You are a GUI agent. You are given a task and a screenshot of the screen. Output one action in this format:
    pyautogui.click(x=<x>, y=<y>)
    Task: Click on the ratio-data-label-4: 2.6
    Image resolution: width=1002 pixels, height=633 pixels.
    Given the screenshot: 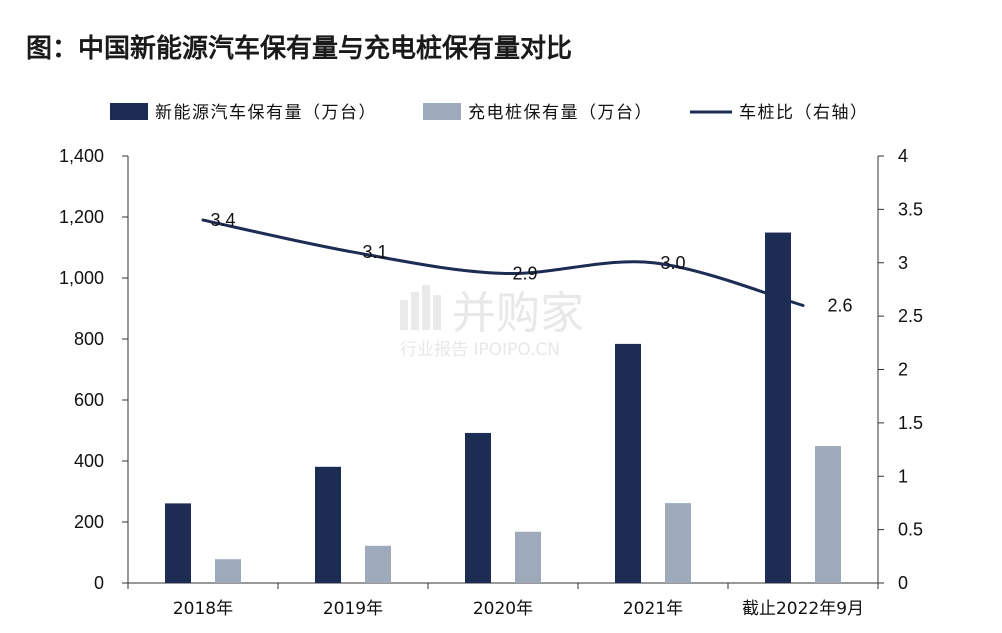 What is the action you would take?
    pyautogui.click(x=839, y=305)
    